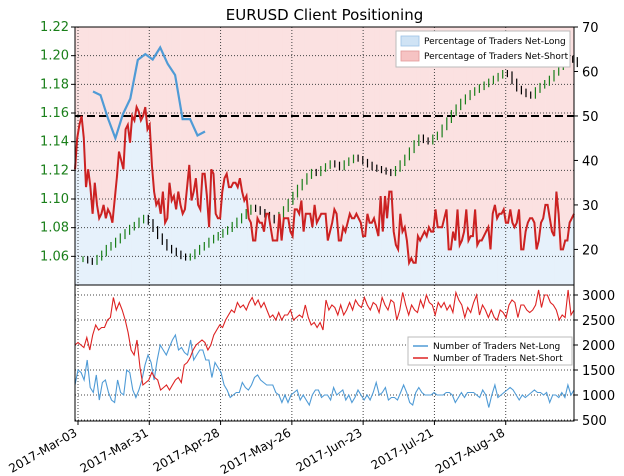 The image size is (624, 476). Describe the element at coordinates (590, 161) in the screenshot. I see `right-tick-label: 40` at that location.